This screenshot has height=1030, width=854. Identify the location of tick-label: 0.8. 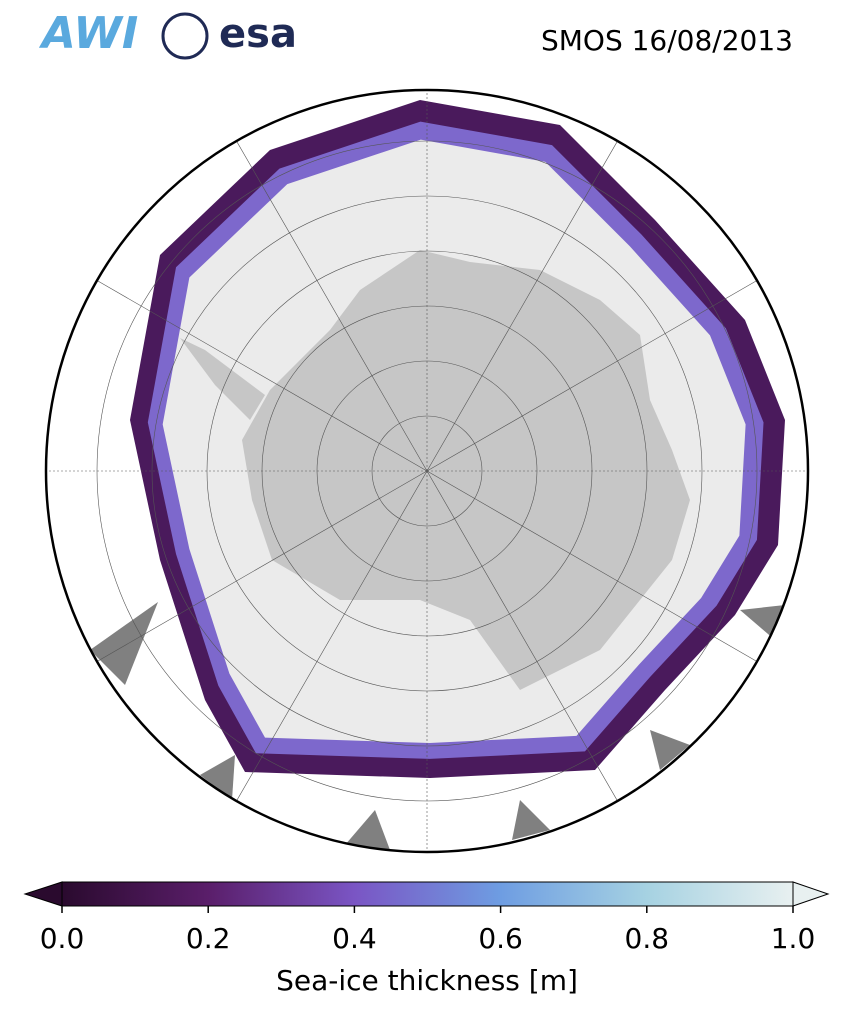
(647, 938).